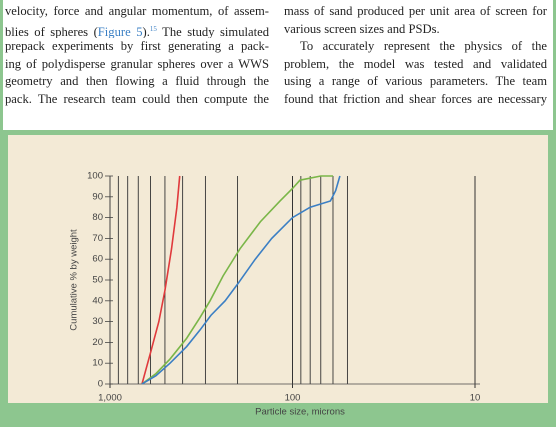 This screenshot has height=427, width=556. Describe the element at coordinates (95, 176) in the screenshot. I see `y-tick-label: 100` at that location.